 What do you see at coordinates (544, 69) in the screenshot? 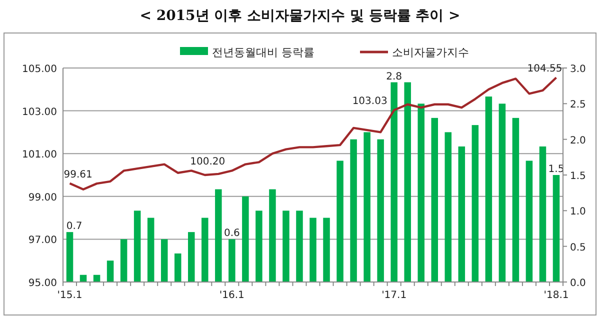
I see `data-label: 104.55` at bounding box center [544, 69].